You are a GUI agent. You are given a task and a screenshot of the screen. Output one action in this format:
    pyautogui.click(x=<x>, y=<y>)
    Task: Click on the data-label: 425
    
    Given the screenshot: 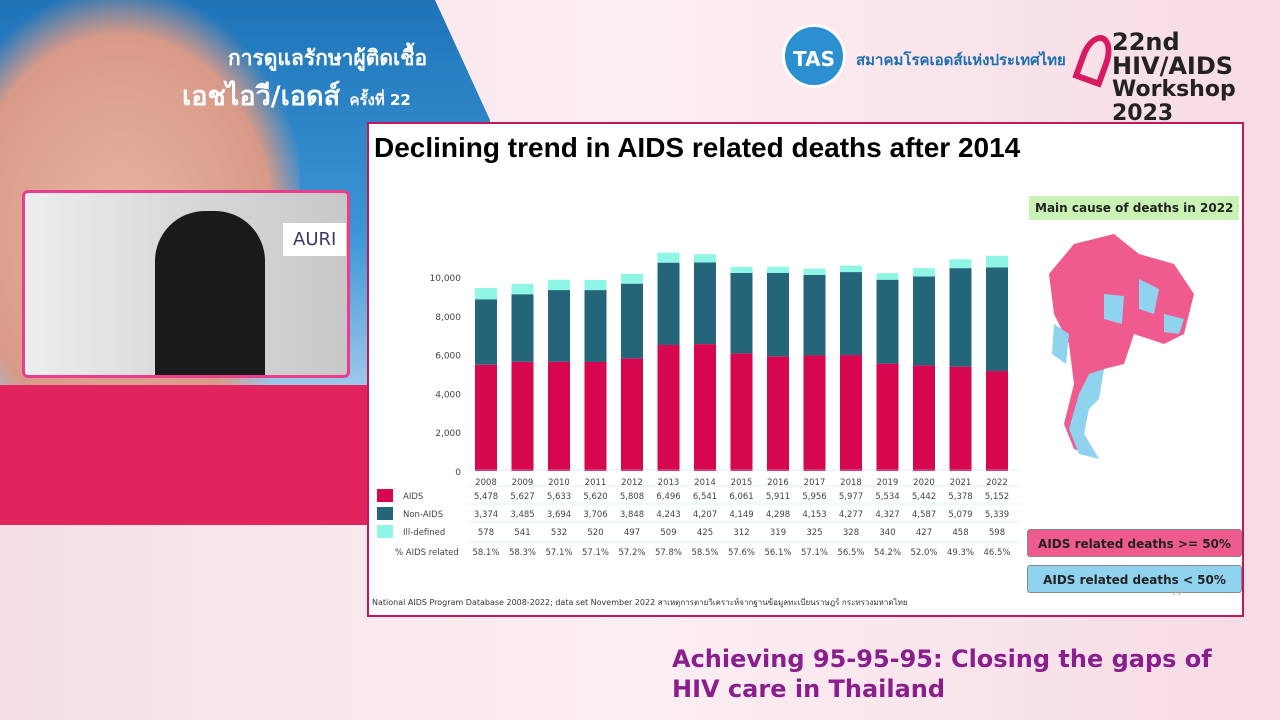 What is the action you would take?
    pyautogui.click(x=705, y=533)
    